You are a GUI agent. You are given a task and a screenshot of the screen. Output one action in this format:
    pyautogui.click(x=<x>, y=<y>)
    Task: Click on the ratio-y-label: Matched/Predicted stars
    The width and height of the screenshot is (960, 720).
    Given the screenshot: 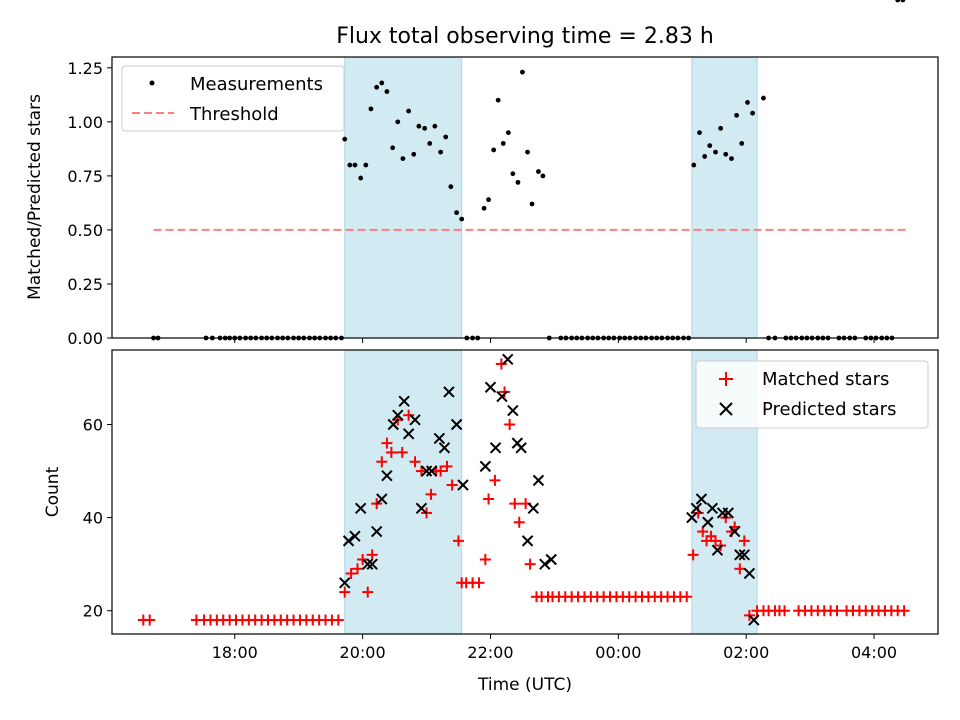 What is the action you would take?
    pyautogui.click(x=35, y=197)
    